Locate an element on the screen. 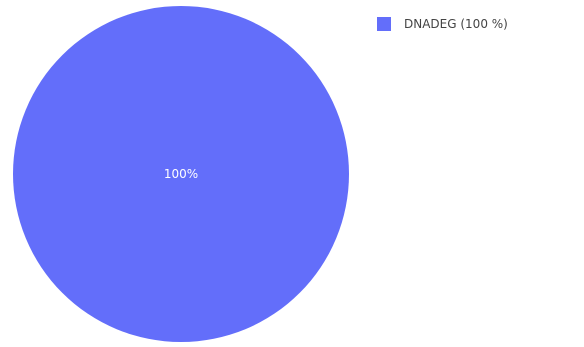 This screenshot has height=347, width=584. legend-swatch is located at coordinates (384, 24).